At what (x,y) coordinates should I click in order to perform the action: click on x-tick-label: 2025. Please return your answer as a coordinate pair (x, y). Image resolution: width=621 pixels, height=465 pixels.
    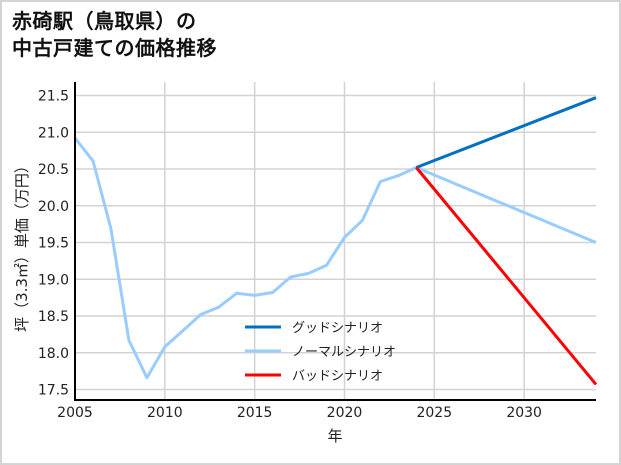
    Looking at the image, I should click on (434, 413).